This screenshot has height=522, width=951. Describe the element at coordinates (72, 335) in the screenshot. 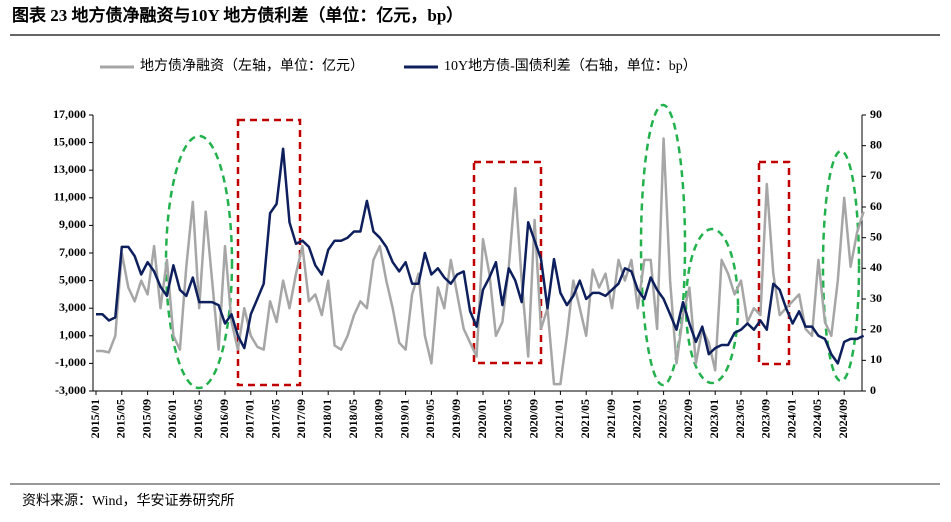

I see `y-tick-label: 1,000` at that location.